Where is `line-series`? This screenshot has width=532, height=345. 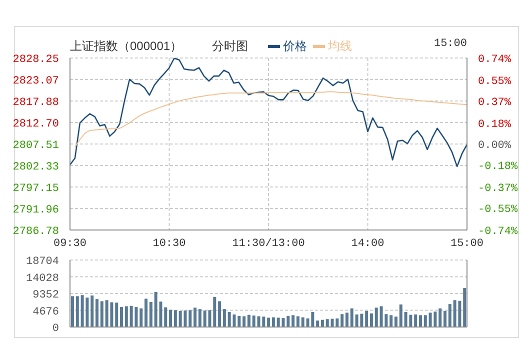 line-series is located at coordinates (270, 119).